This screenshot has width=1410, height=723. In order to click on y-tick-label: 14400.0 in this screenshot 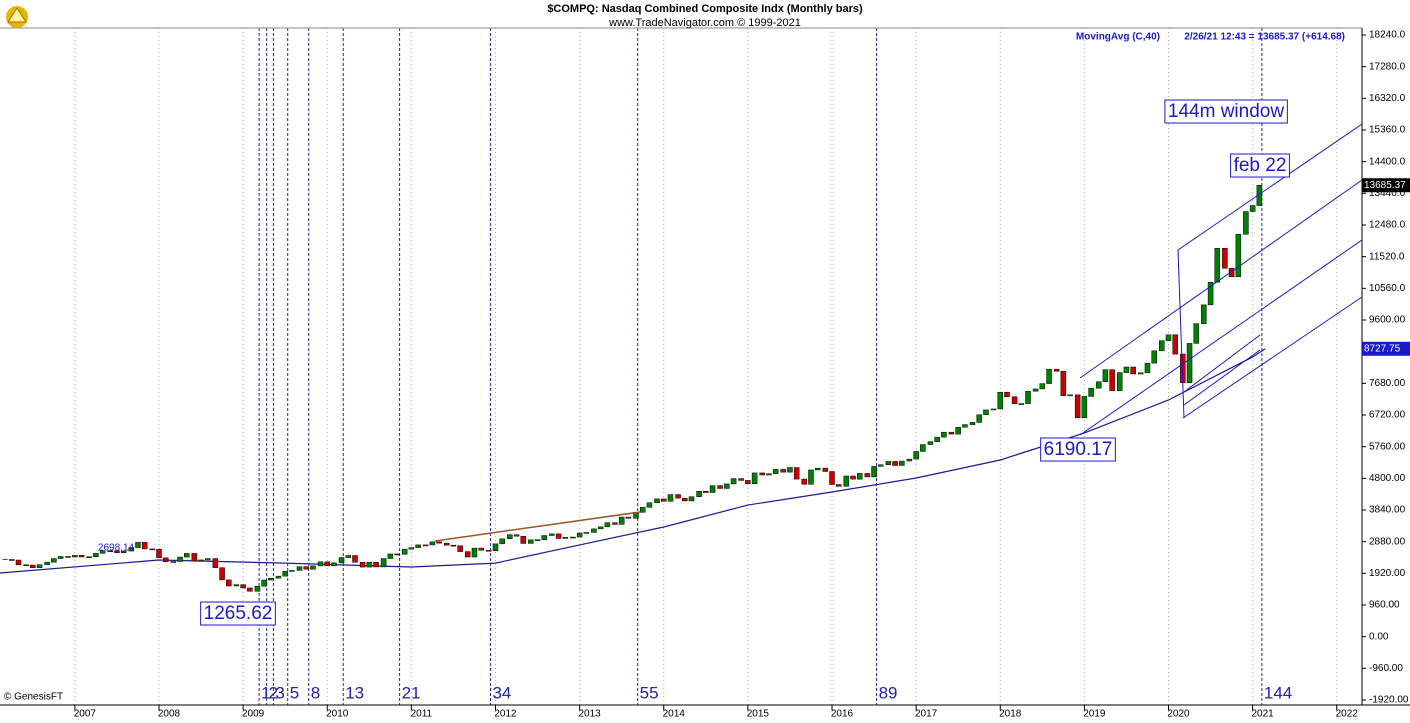, I will do `click(1387, 161)`.